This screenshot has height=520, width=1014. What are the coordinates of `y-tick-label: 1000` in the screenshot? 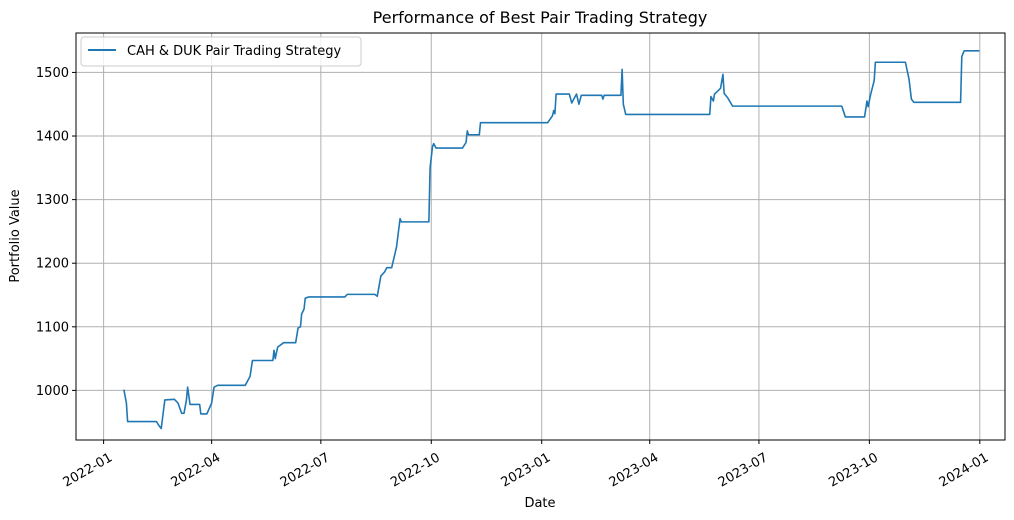 It's located at (52, 391).